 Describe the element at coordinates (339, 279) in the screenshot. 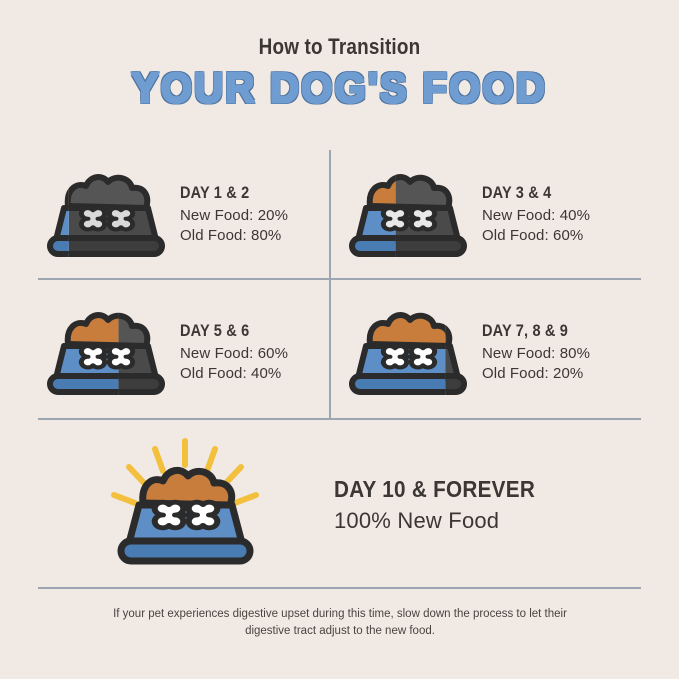

I see `divider-horizontal-middle` at that location.